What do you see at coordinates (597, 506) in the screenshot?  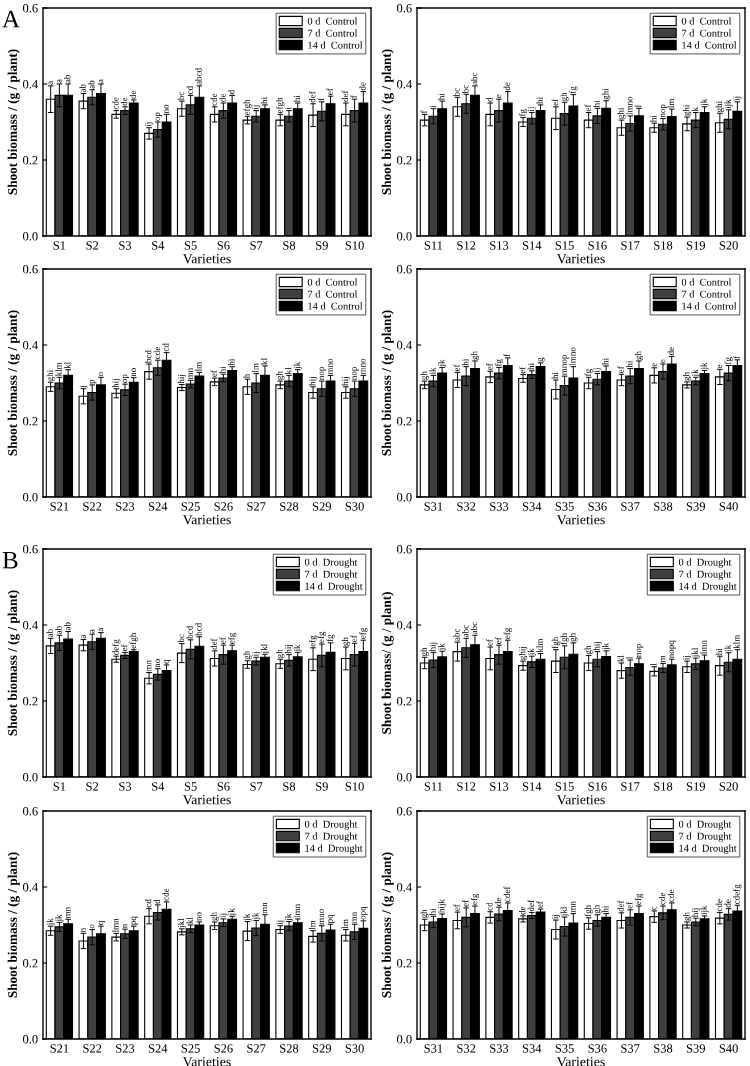 I see `x-tick-label: S36` at bounding box center [597, 506].